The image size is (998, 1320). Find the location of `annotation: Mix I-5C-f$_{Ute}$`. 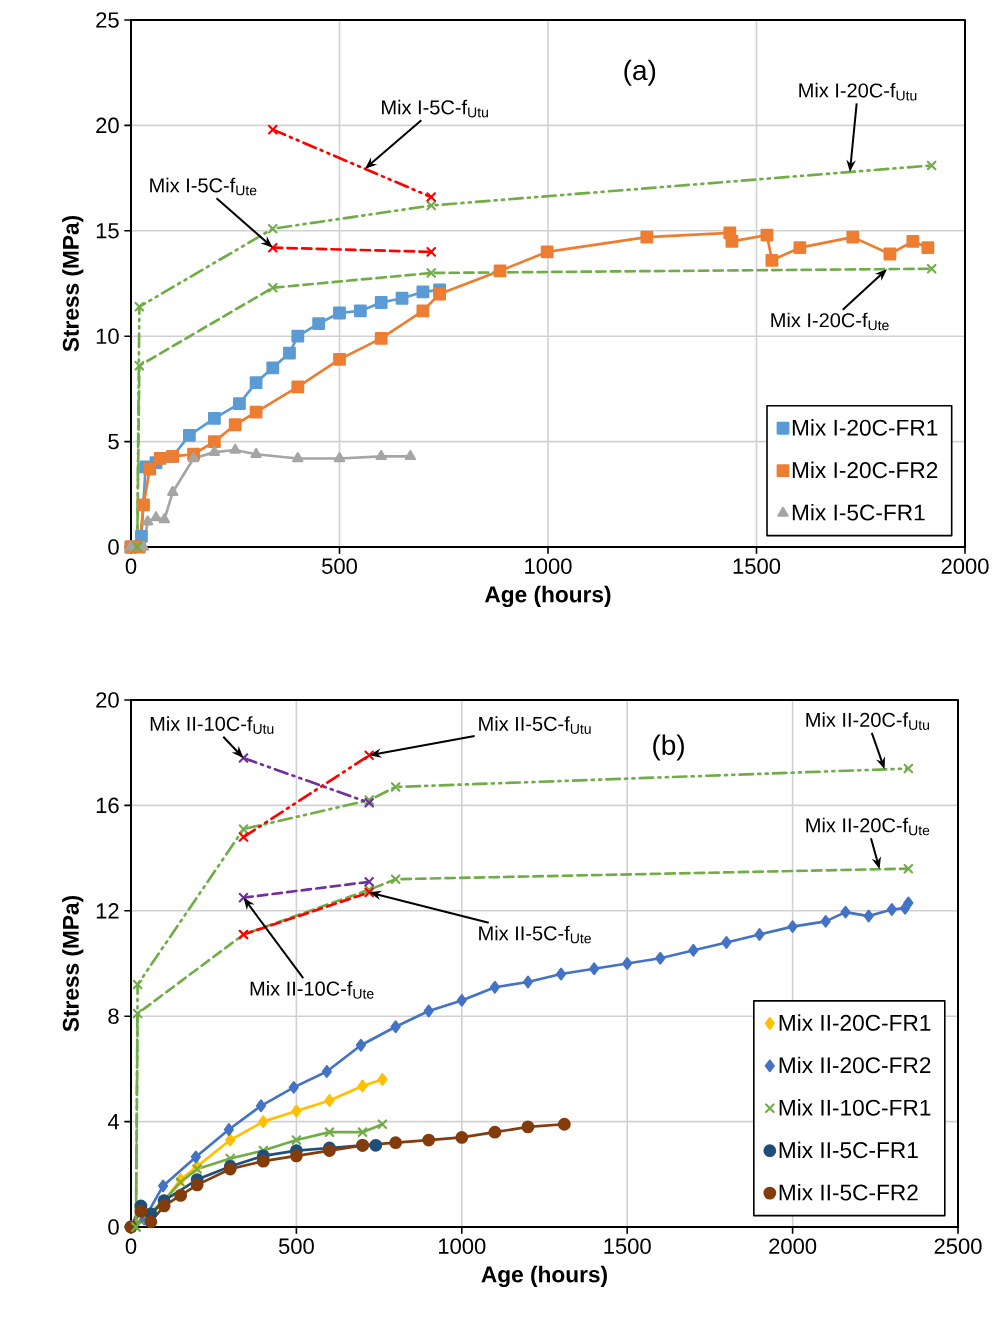

annotation: Mix I-5C-f$_{Ute}$ is located at coordinates (203, 186).